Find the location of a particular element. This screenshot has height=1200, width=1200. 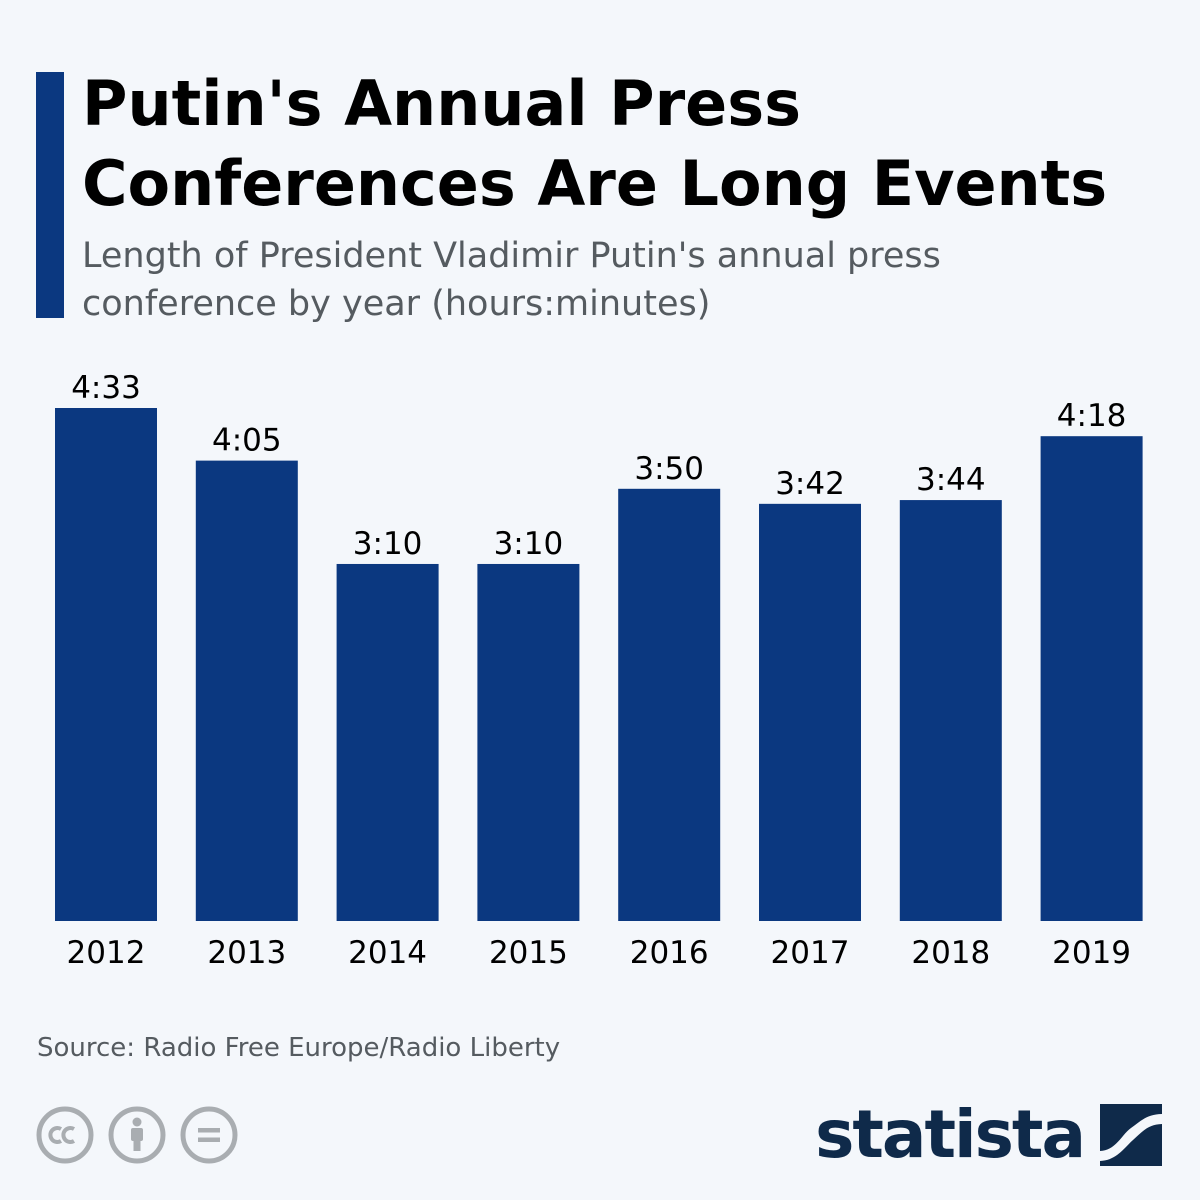

x-tick-label-2012: 2012 is located at coordinates (106, 953).